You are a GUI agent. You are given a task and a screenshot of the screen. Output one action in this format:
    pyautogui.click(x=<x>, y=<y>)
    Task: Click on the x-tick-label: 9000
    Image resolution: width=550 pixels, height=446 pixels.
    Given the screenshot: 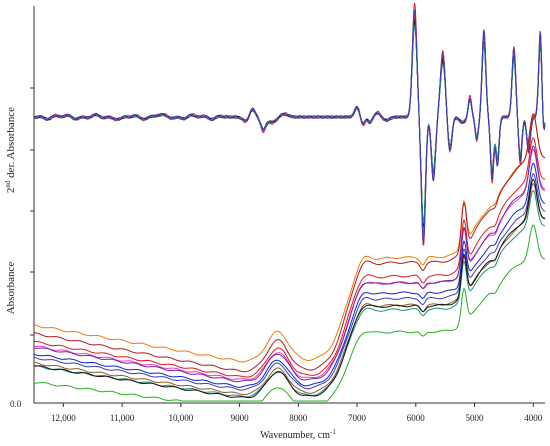 What is the action you would take?
    pyautogui.click(x=240, y=418)
    